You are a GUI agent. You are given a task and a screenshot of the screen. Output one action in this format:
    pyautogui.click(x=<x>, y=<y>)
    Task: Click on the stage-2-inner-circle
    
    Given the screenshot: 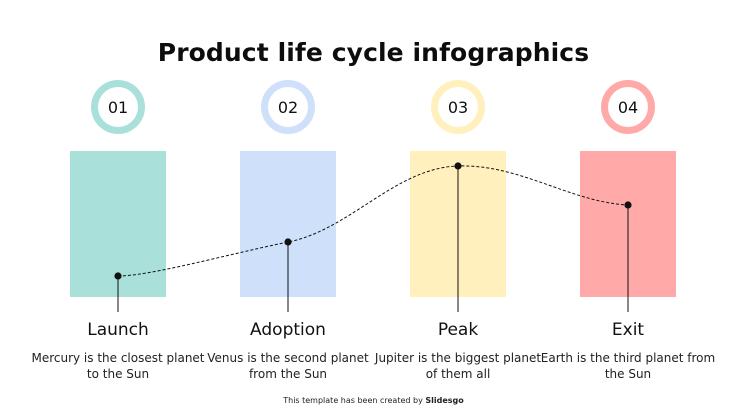 What is the action you would take?
    pyautogui.click(x=288, y=107)
    